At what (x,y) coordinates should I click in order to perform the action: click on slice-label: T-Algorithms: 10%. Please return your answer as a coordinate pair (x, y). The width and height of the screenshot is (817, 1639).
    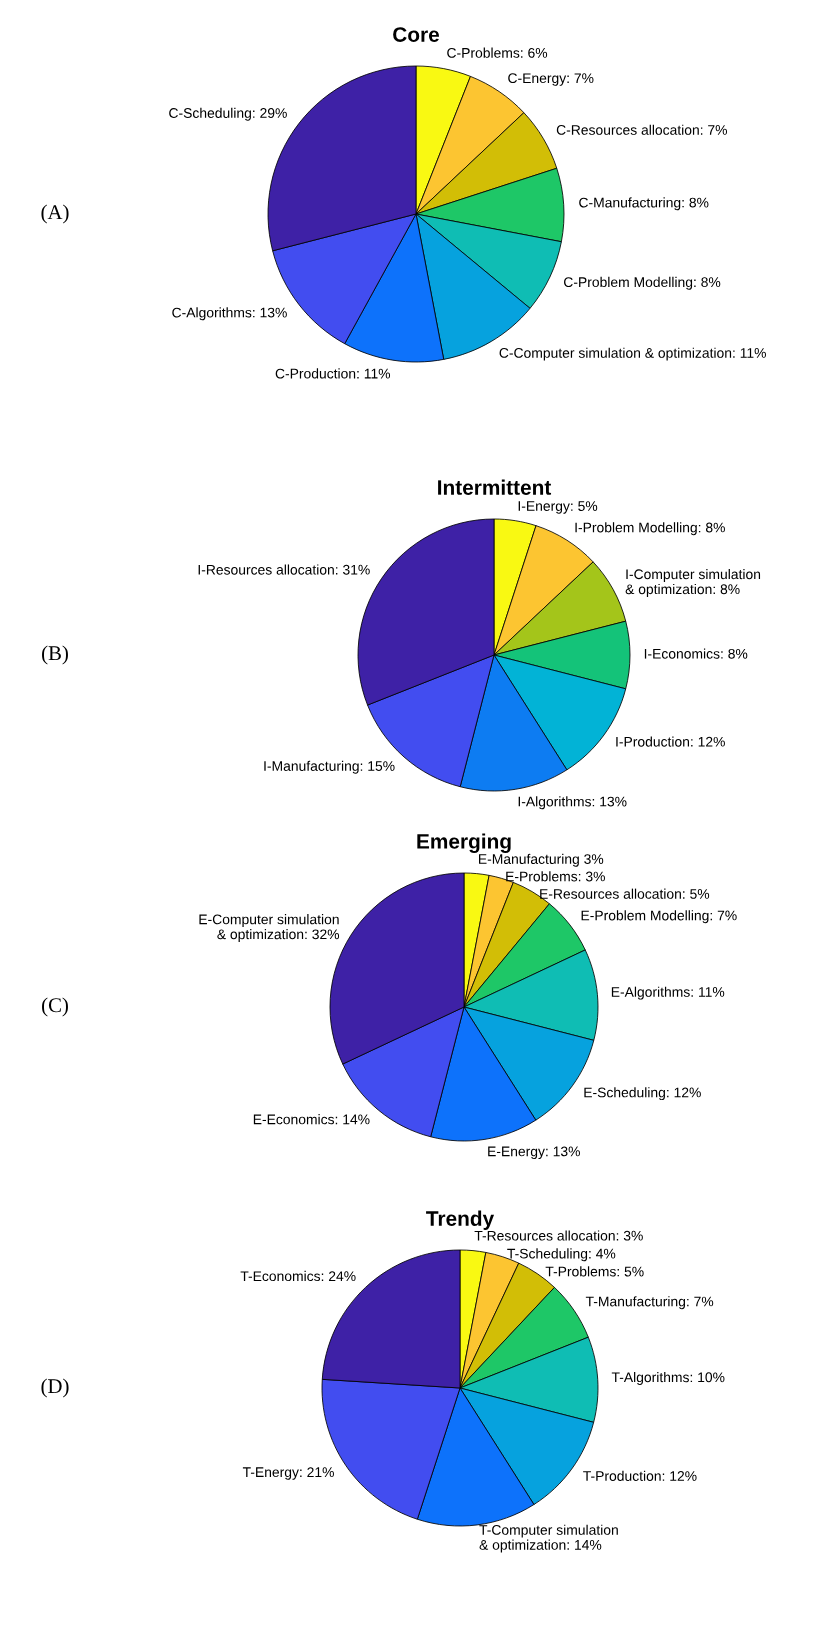
    Looking at the image, I should click on (668, 1378).